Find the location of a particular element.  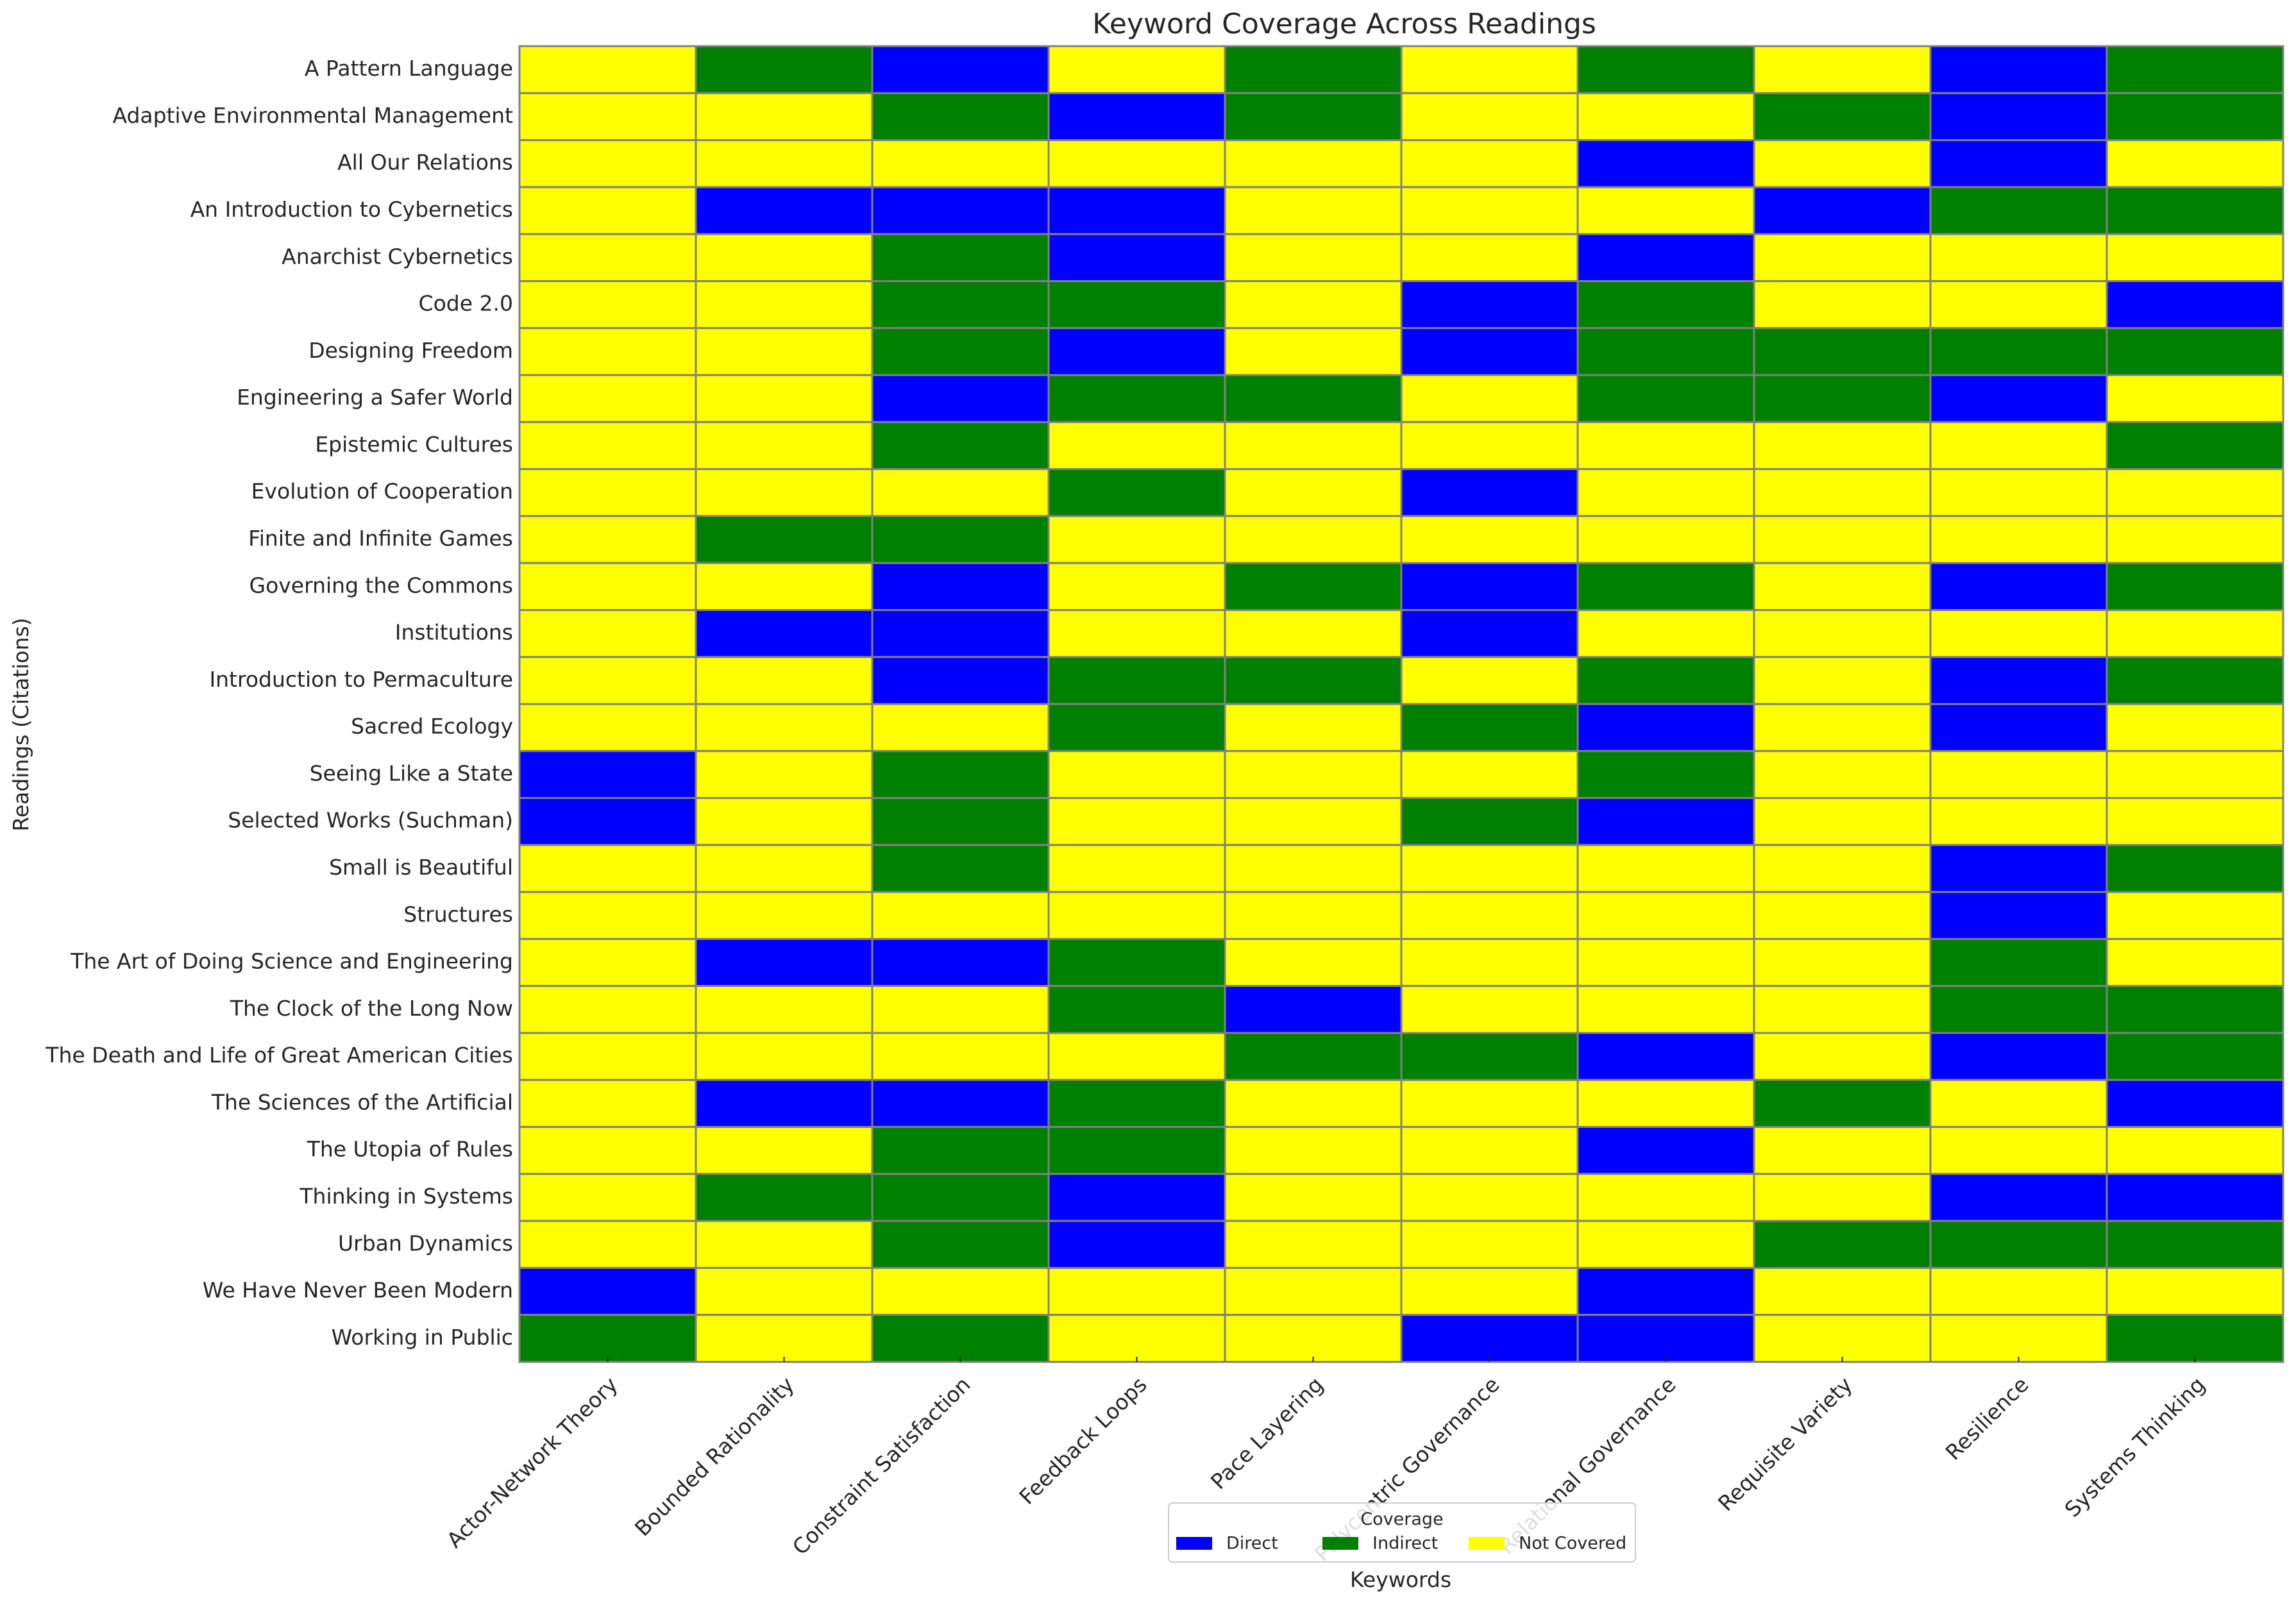

y-tick-label: Code 2.0 is located at coordinates (466, 303).